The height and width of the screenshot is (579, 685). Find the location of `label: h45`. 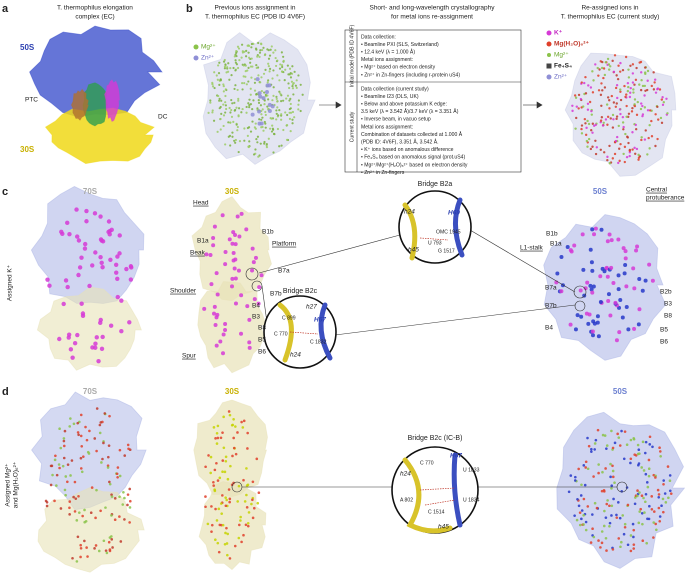

label: h45 is located at coordinates (443, 527).